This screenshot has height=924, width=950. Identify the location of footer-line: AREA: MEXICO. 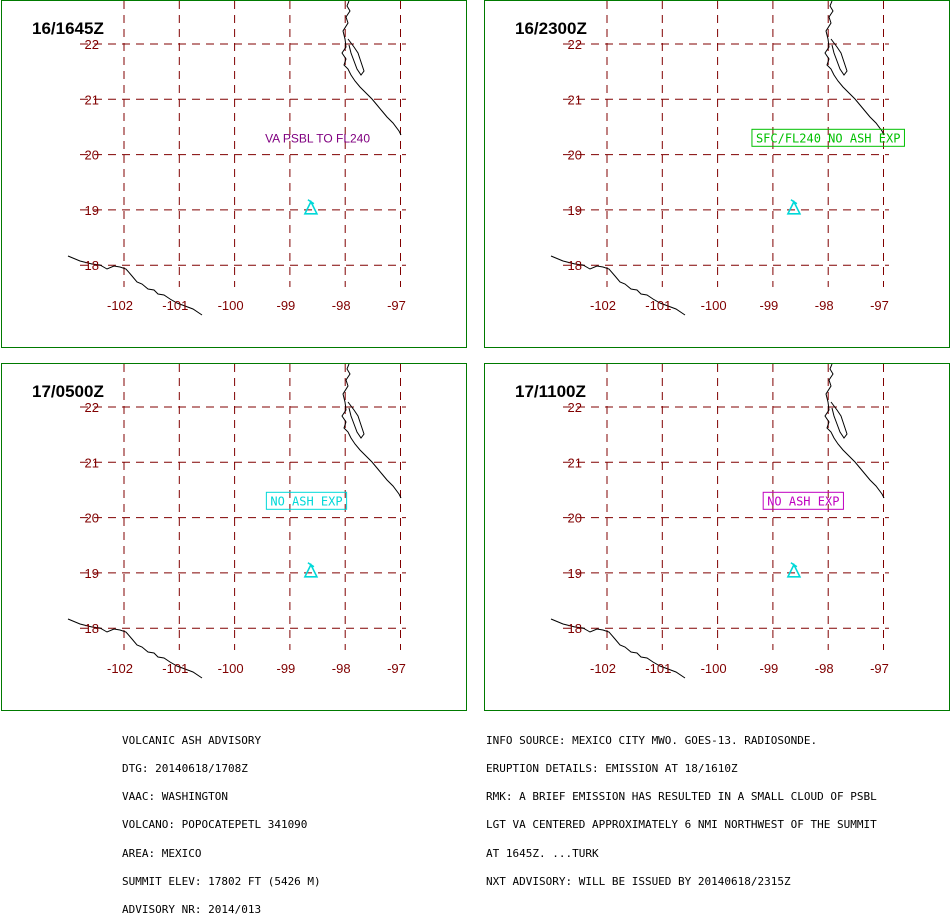
(162, 853).